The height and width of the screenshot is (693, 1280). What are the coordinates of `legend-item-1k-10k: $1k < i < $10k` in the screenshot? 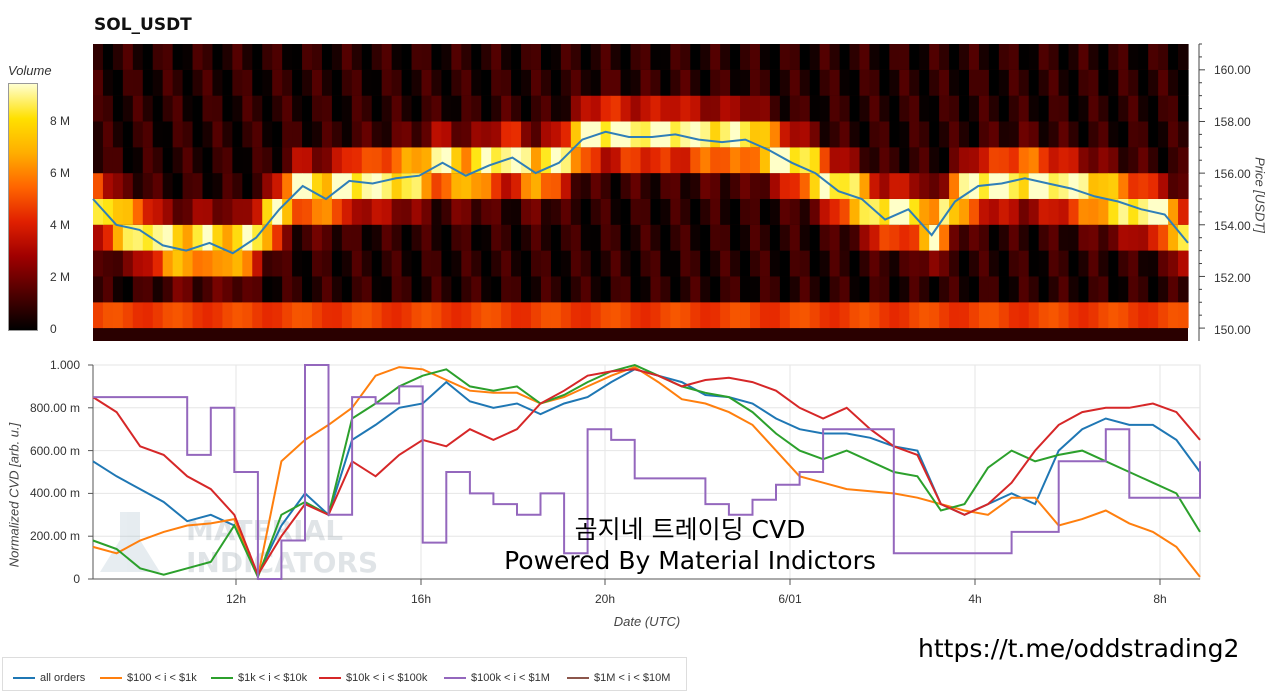 It's located at (259, 678).